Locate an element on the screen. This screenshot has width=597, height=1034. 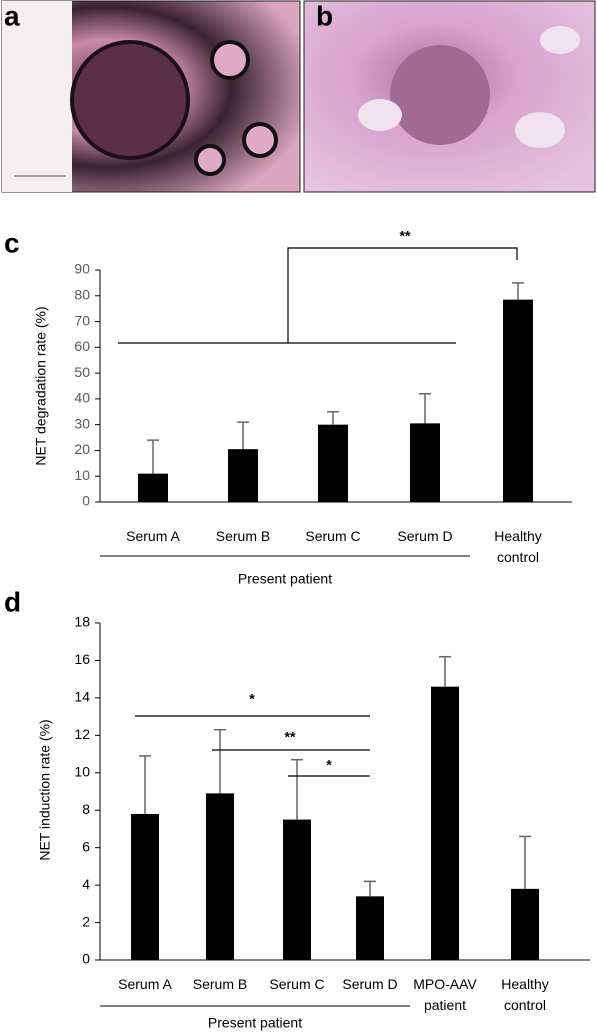
y-tick-label: 90 is located at coordinates (82, 269).